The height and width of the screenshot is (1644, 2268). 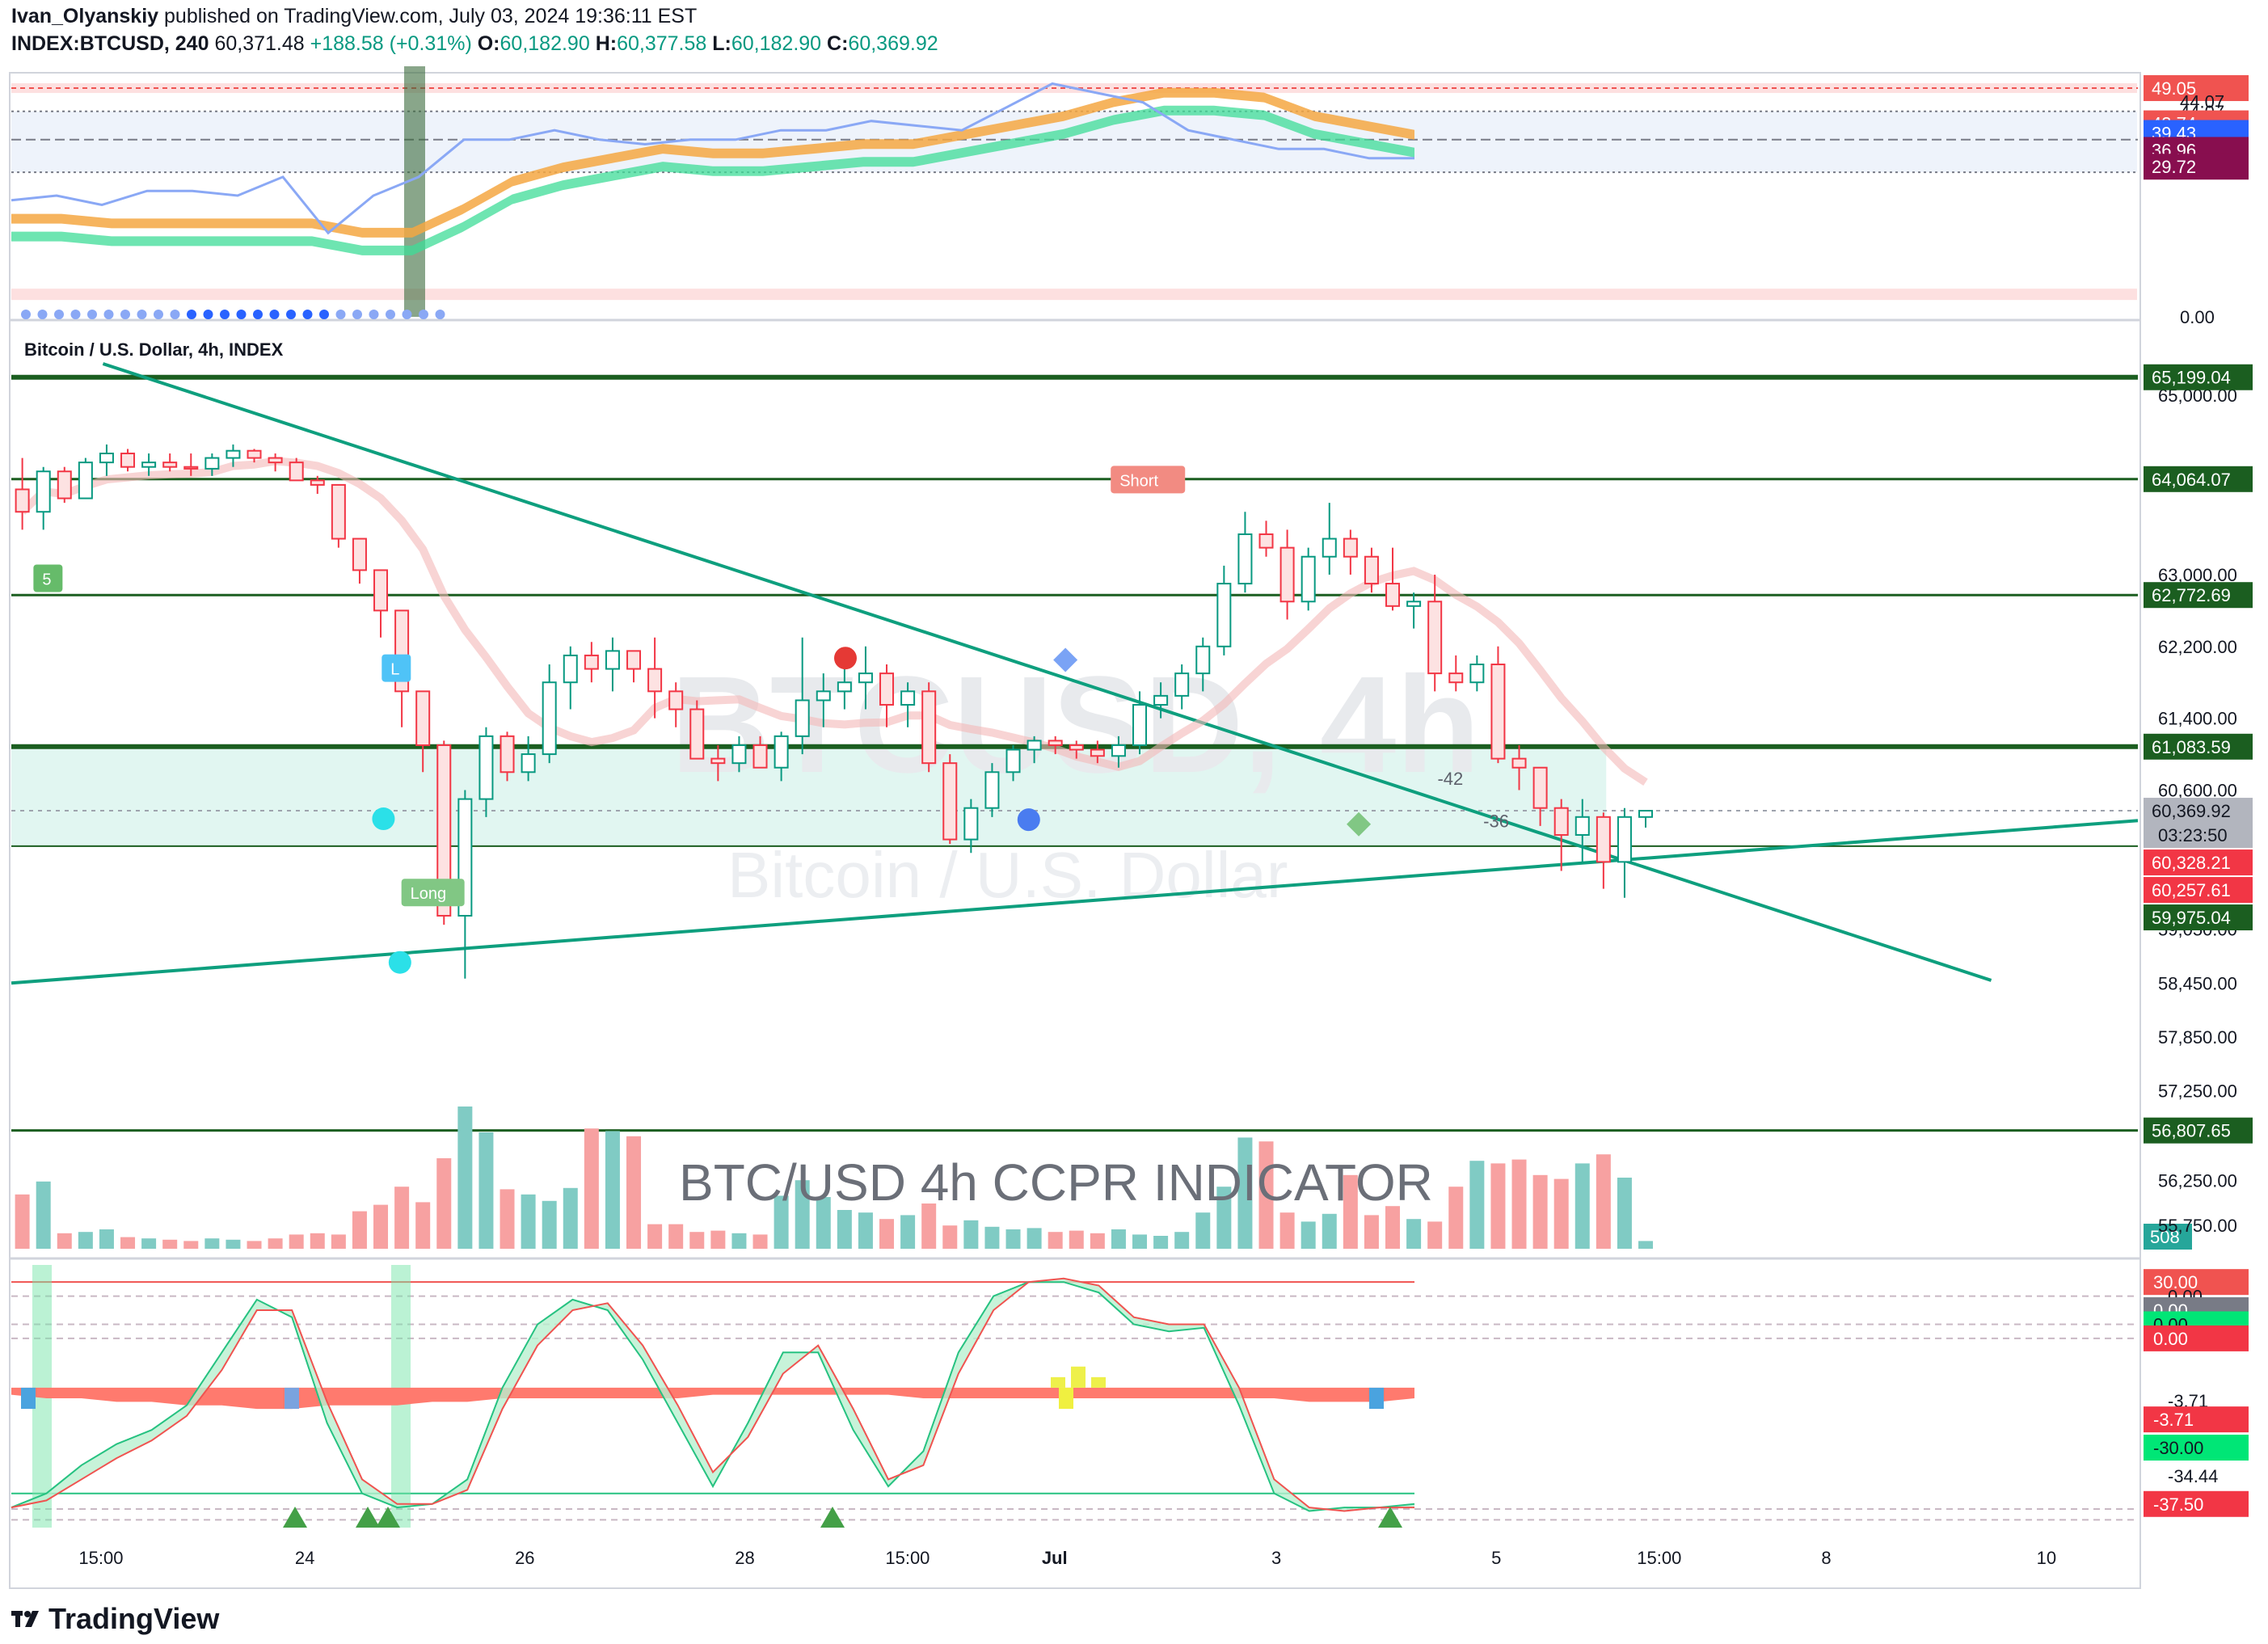 What do you see at coordinates (304, 1558) in the screenshot?
I see `time-axis-tick: 24` at bounding box center [304, 1558].